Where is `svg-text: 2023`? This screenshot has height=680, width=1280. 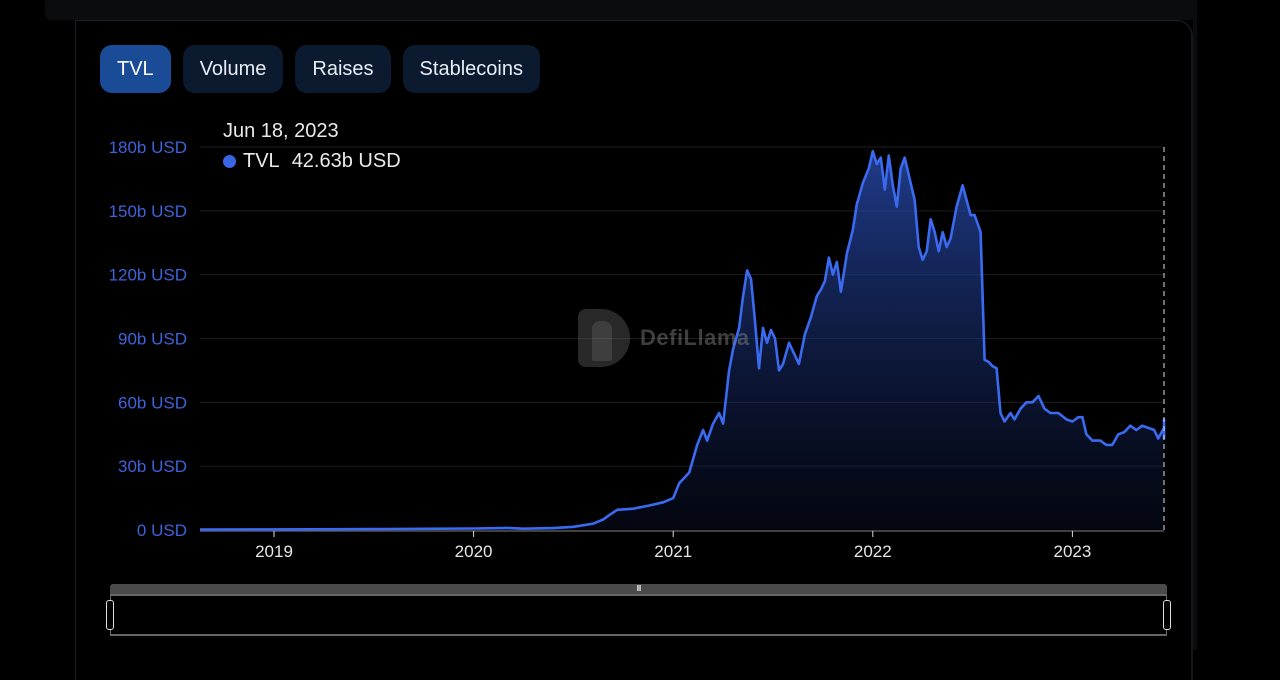
svg-text: 2023 is located at coordinates (1072, 551).